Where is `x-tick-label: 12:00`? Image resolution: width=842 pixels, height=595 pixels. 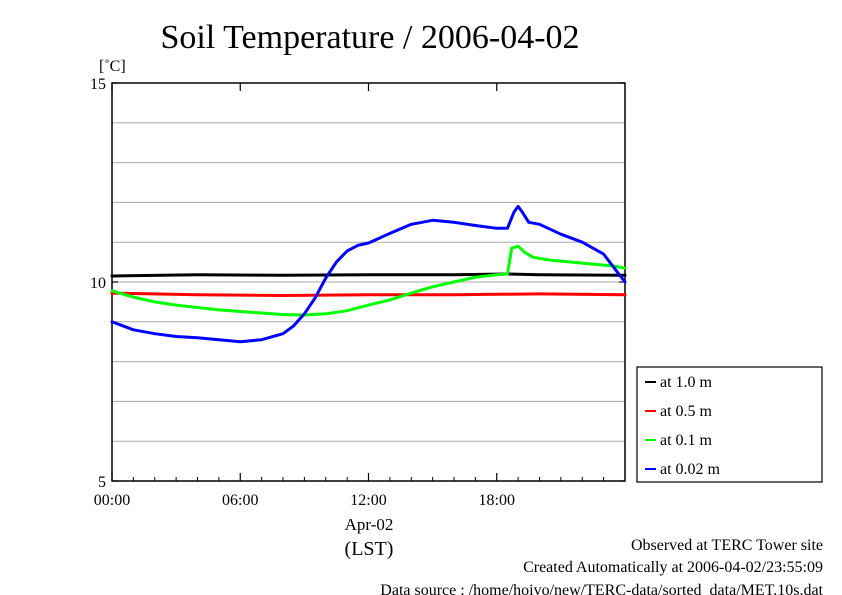
x-tick-label: 12:00 is located at coordinates (368, 500).